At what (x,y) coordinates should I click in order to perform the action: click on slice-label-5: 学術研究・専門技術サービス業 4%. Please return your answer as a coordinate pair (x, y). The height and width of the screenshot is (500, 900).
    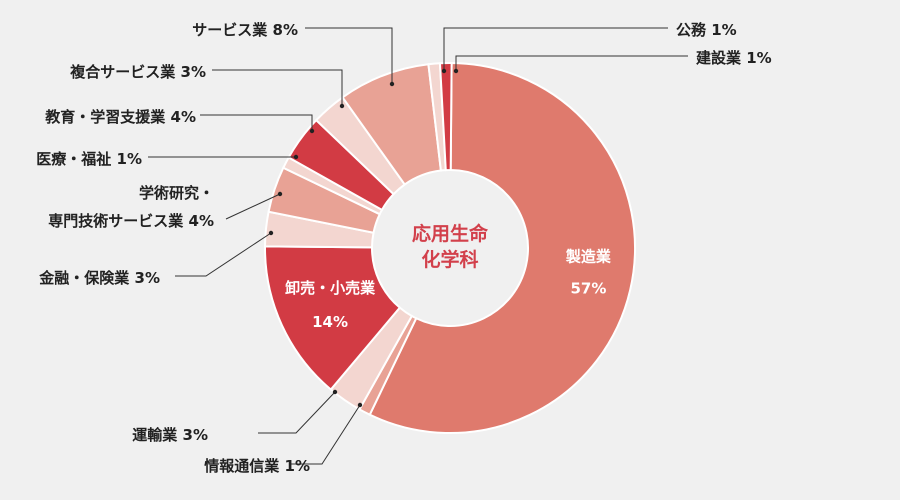
    Looking at the image, I should click on (131, 207).